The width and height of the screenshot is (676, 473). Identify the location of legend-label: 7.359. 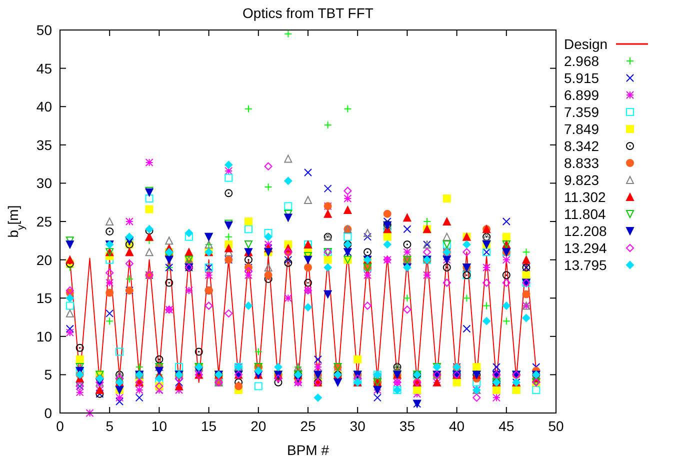
(582, 112).